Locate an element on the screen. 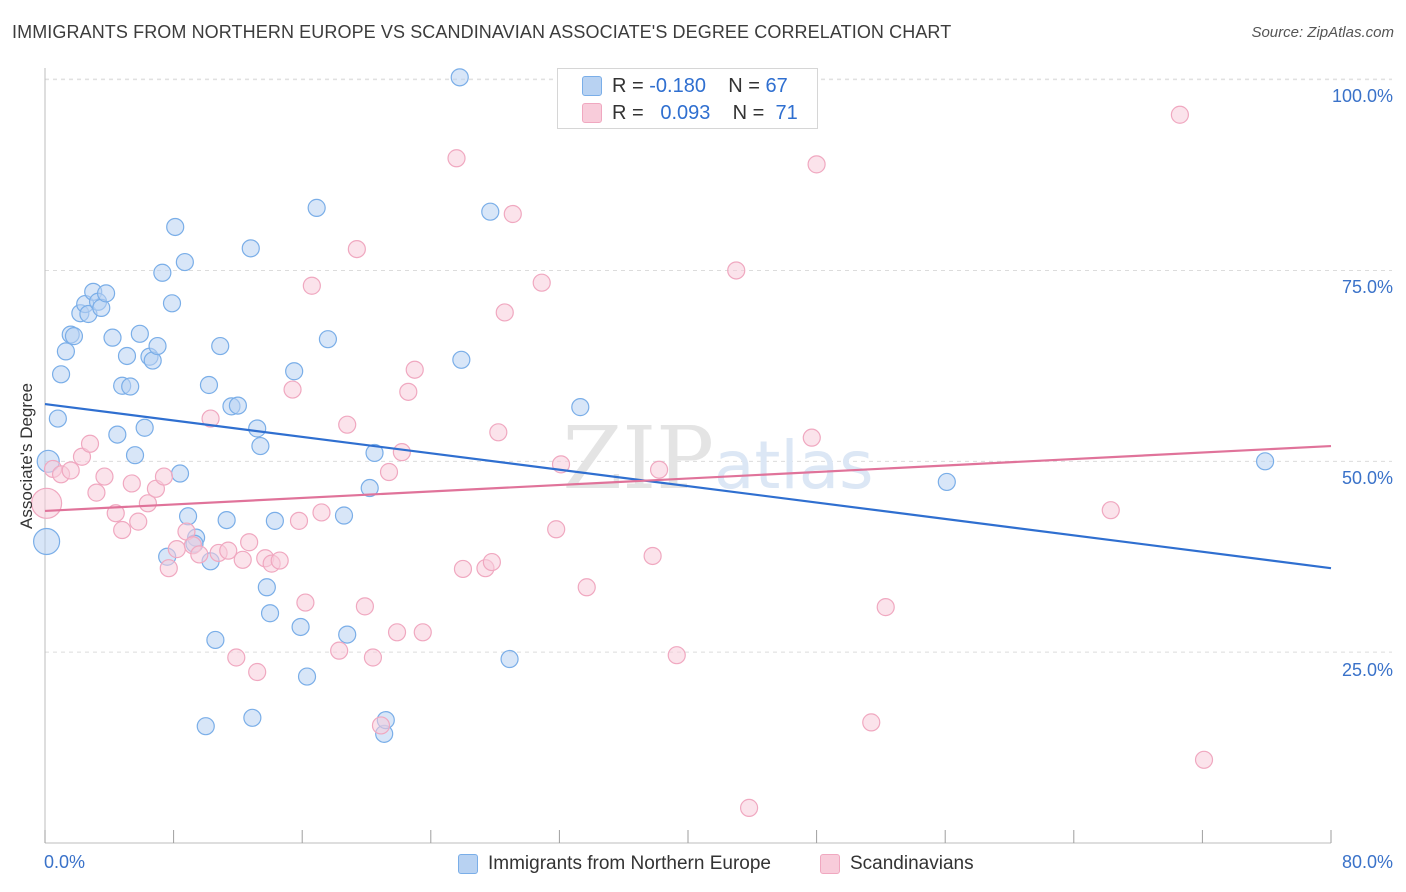  y-tick-label-75: 75.0% is located at coordinates (1367, 287).